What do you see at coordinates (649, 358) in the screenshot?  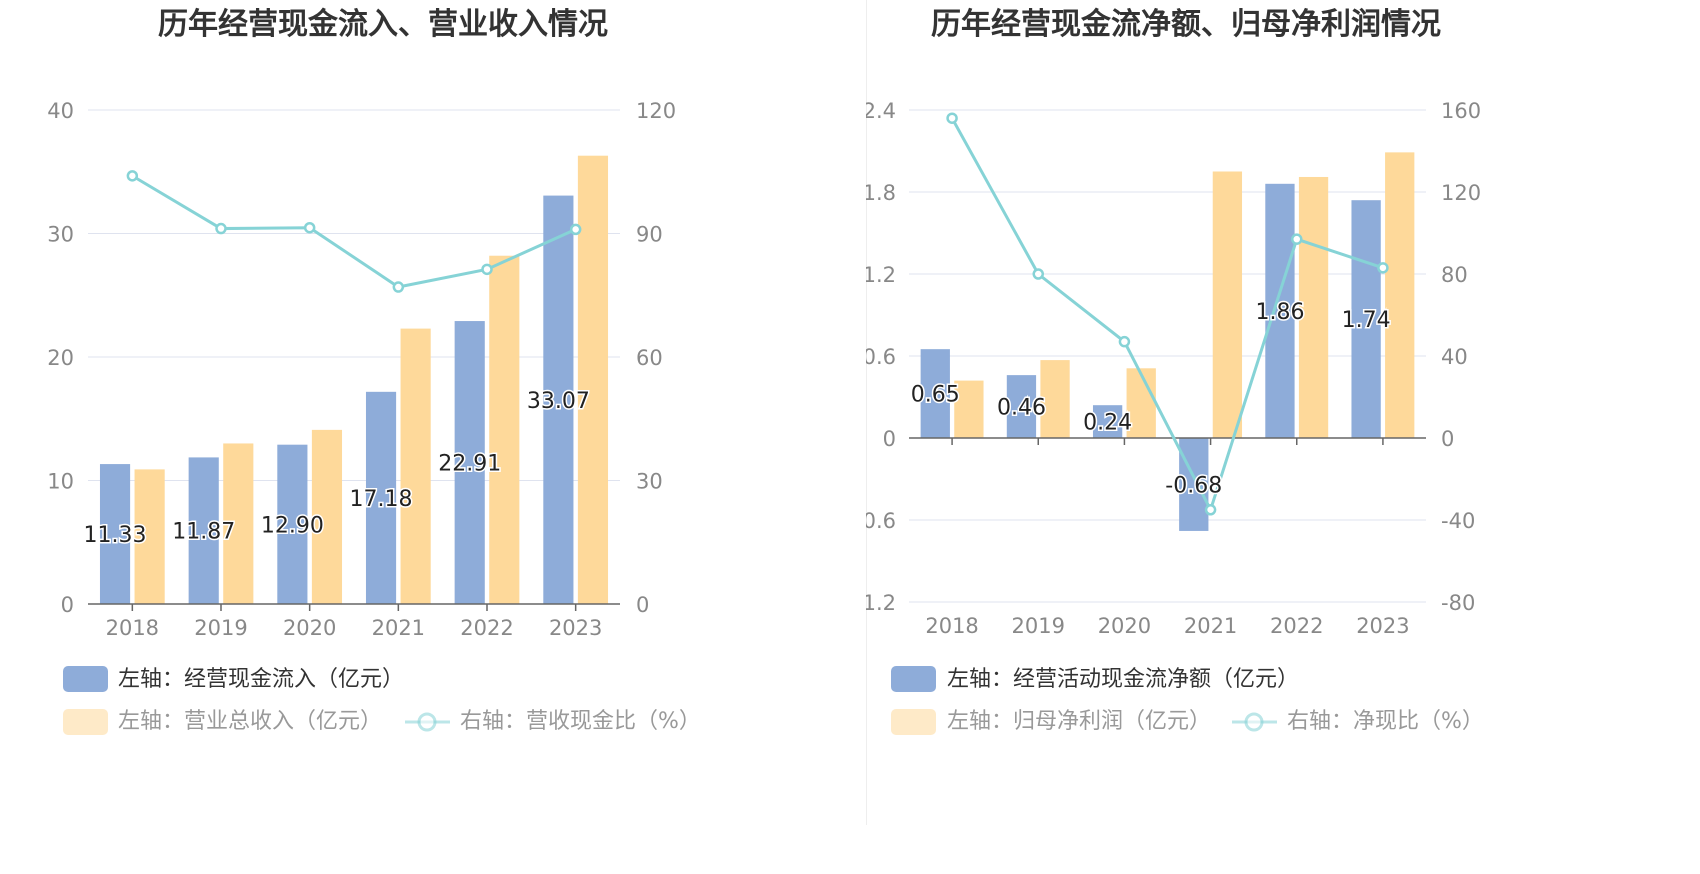 I see `y-tick-right: 60` at bounding box center [649, 358].